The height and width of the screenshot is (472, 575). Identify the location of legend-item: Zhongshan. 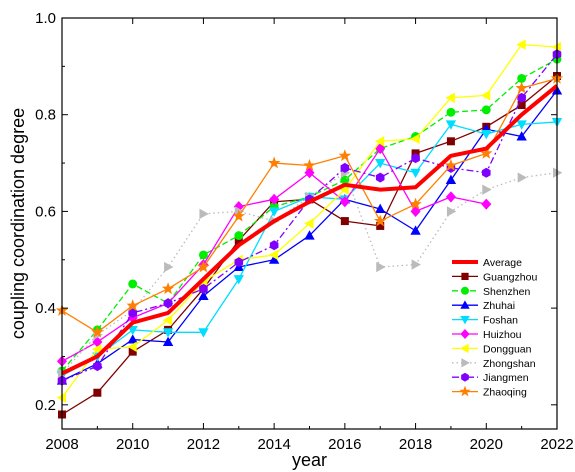
(494, 364).